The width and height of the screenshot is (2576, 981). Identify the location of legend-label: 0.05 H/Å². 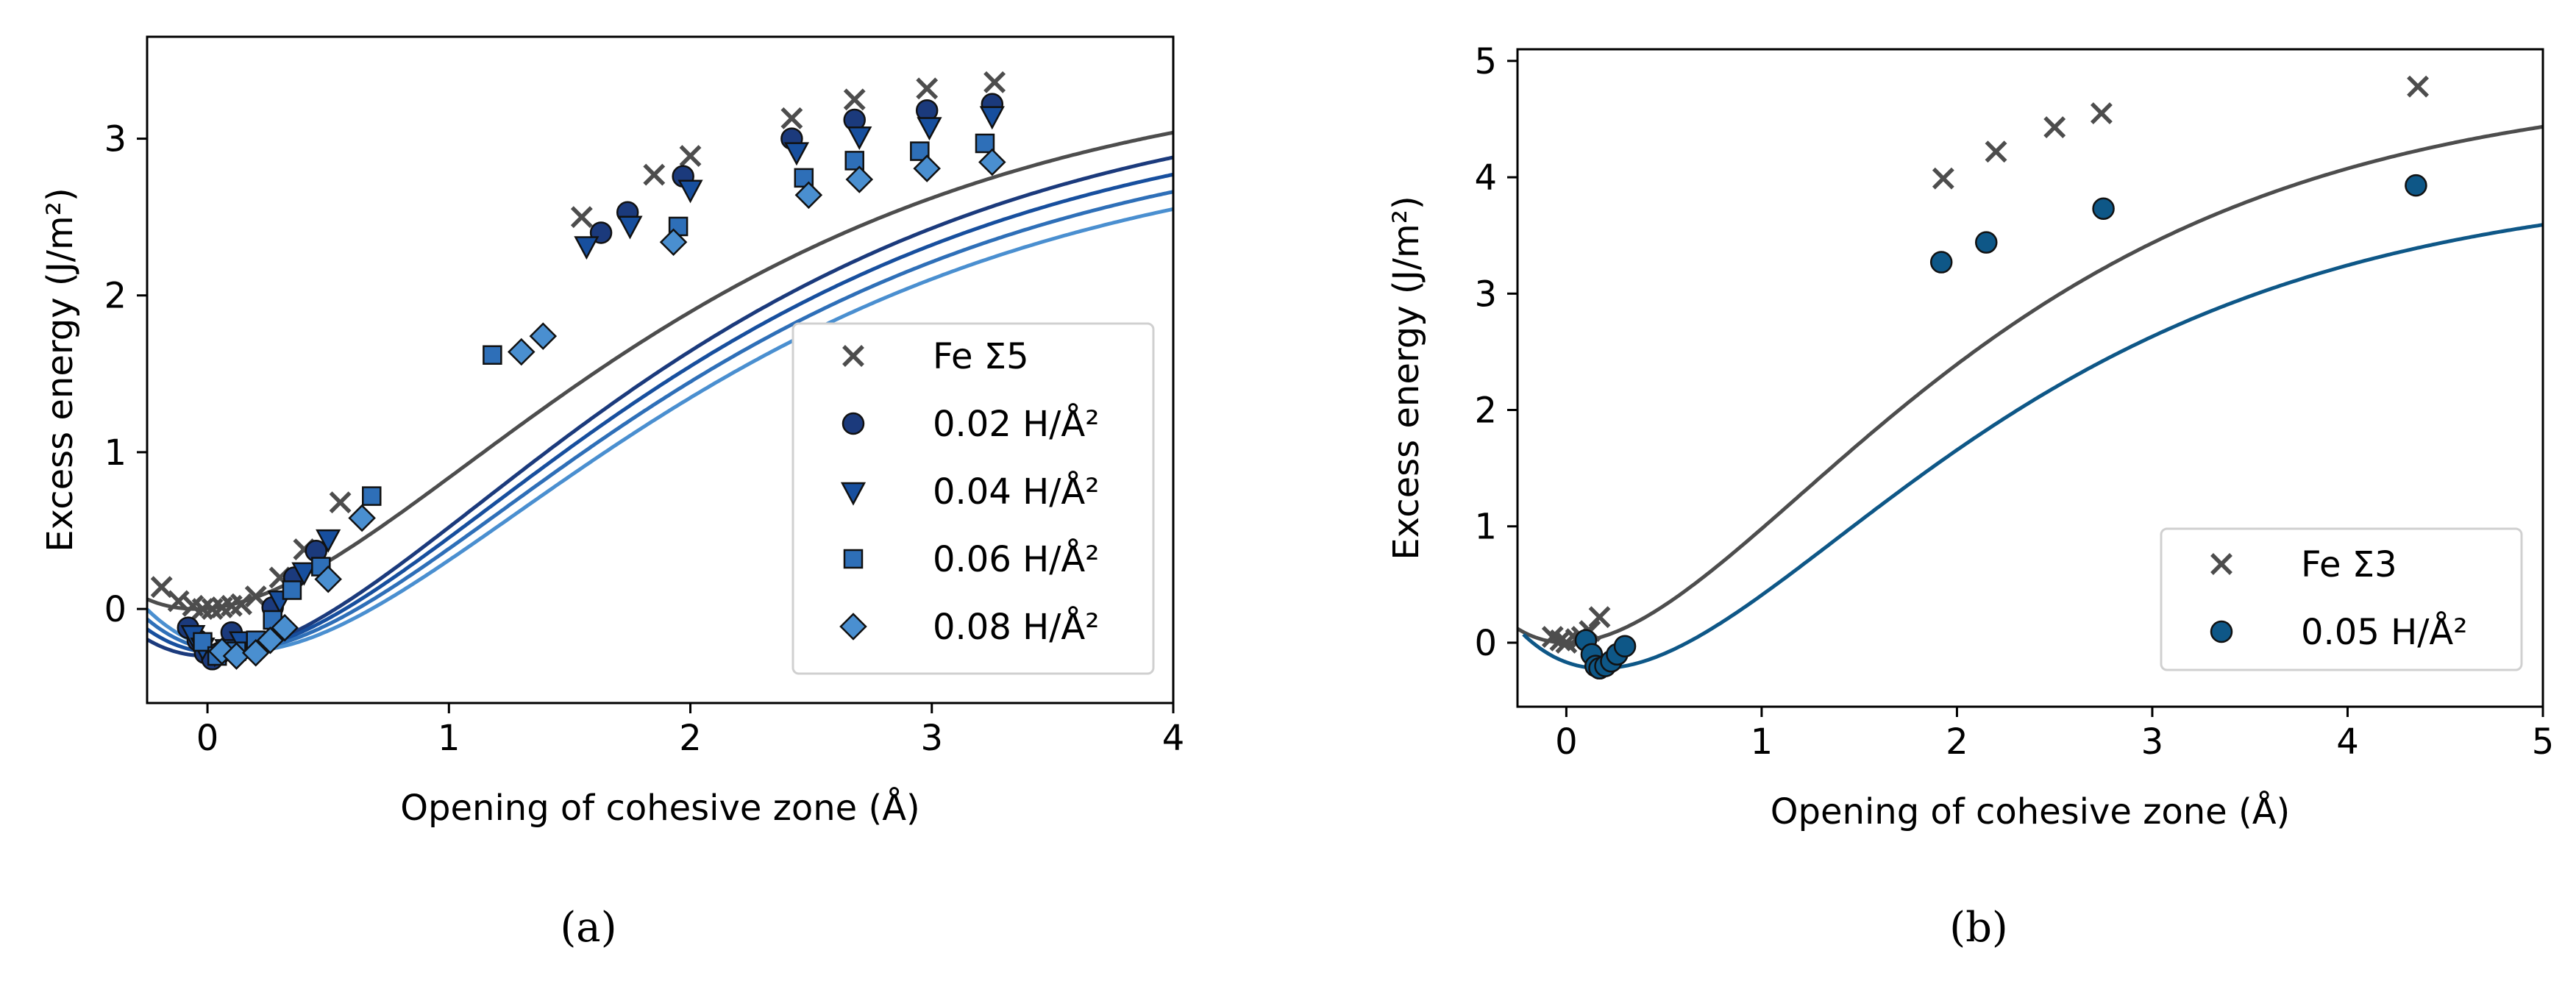
(2384, 632).